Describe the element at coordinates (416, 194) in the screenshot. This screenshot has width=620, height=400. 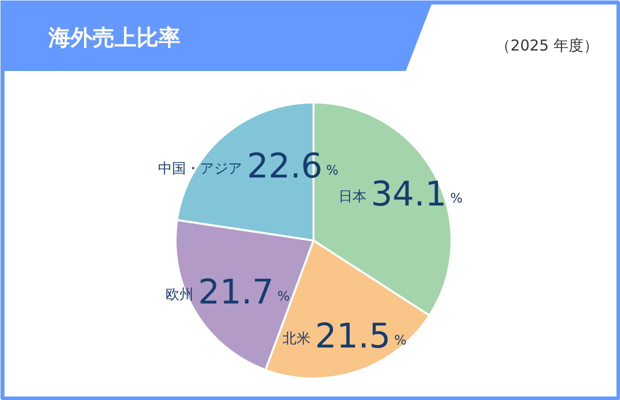
I see `data-label: 34.1%` at that location.